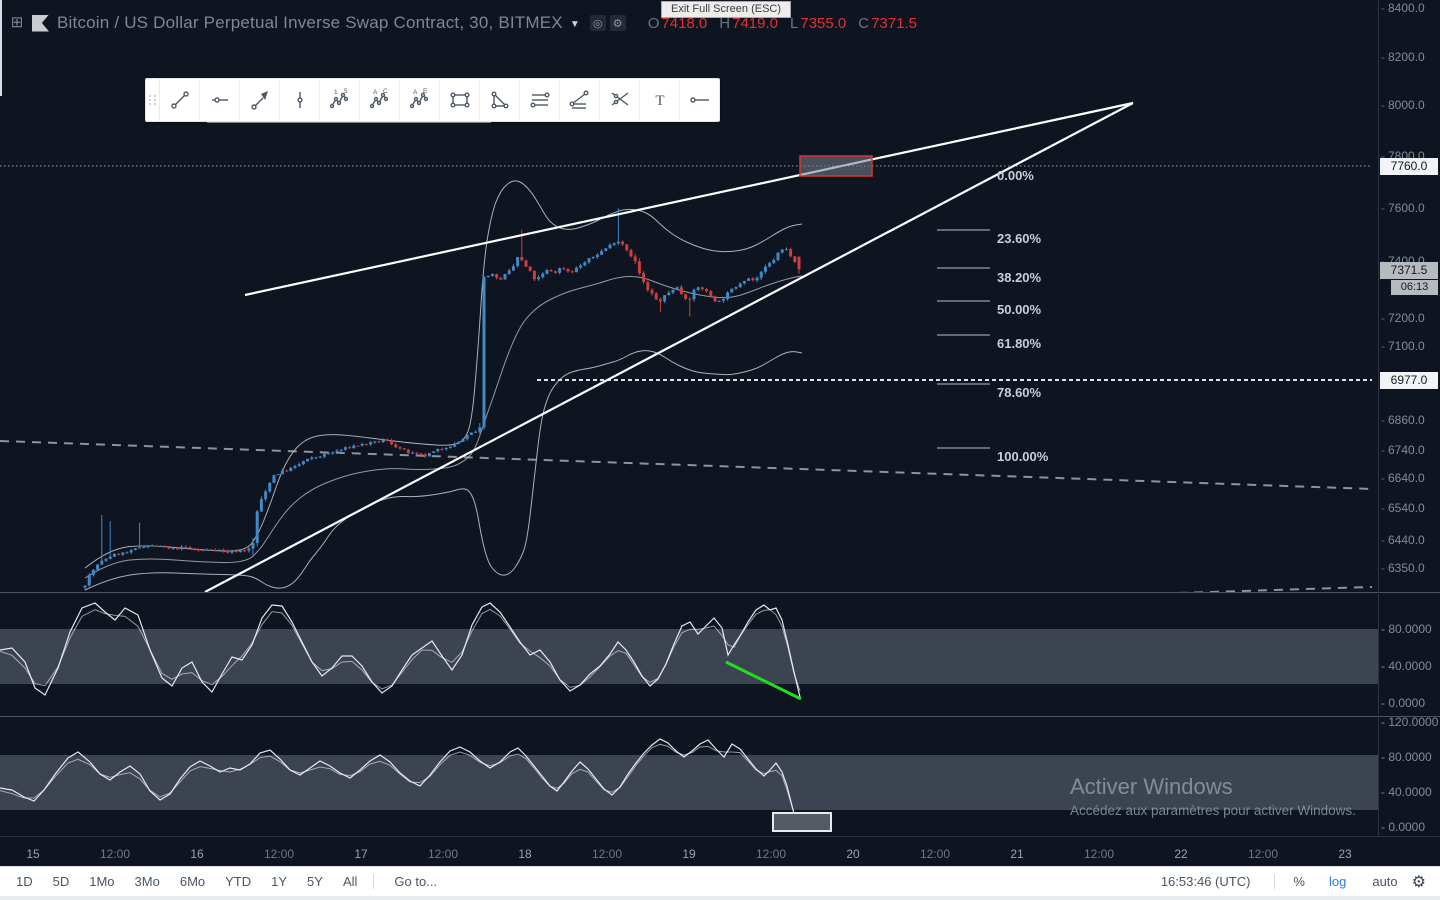 The width and height of the screenshot is (1440, 900). Describe the element at coordinates (894, 23) in the screenshot. I see `close-value: 7371.5` at that location.